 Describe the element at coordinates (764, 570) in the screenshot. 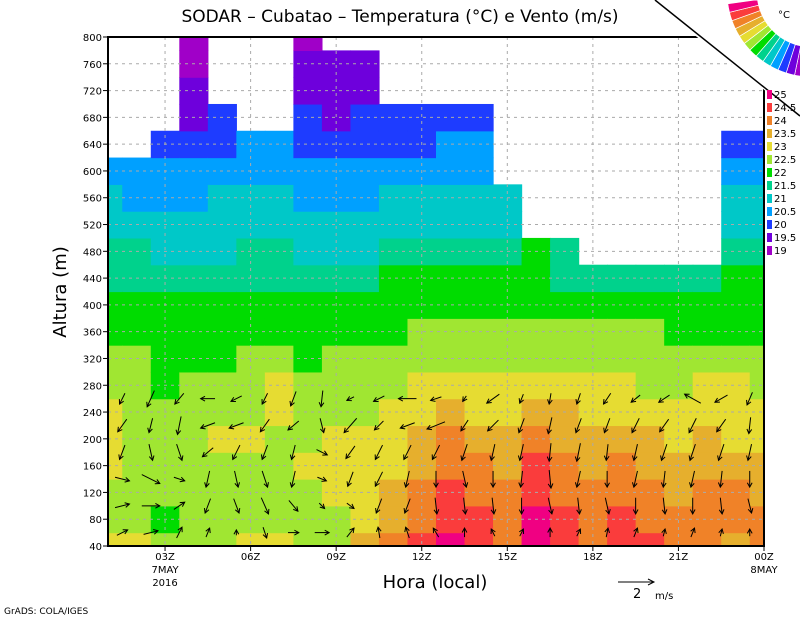

I see `x-tick-date: 8MAY` at that location.